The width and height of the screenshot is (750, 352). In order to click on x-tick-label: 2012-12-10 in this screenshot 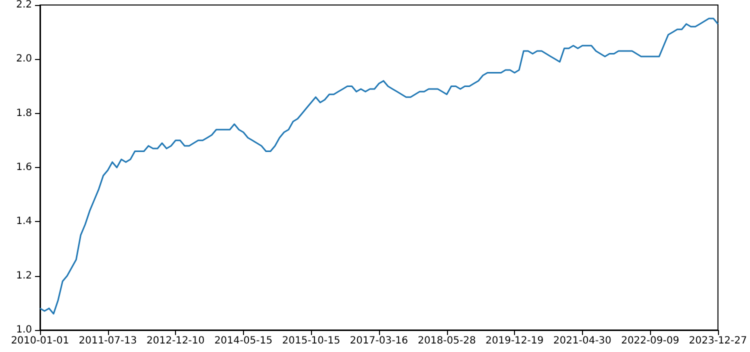, I will do `click(175, 341)`.